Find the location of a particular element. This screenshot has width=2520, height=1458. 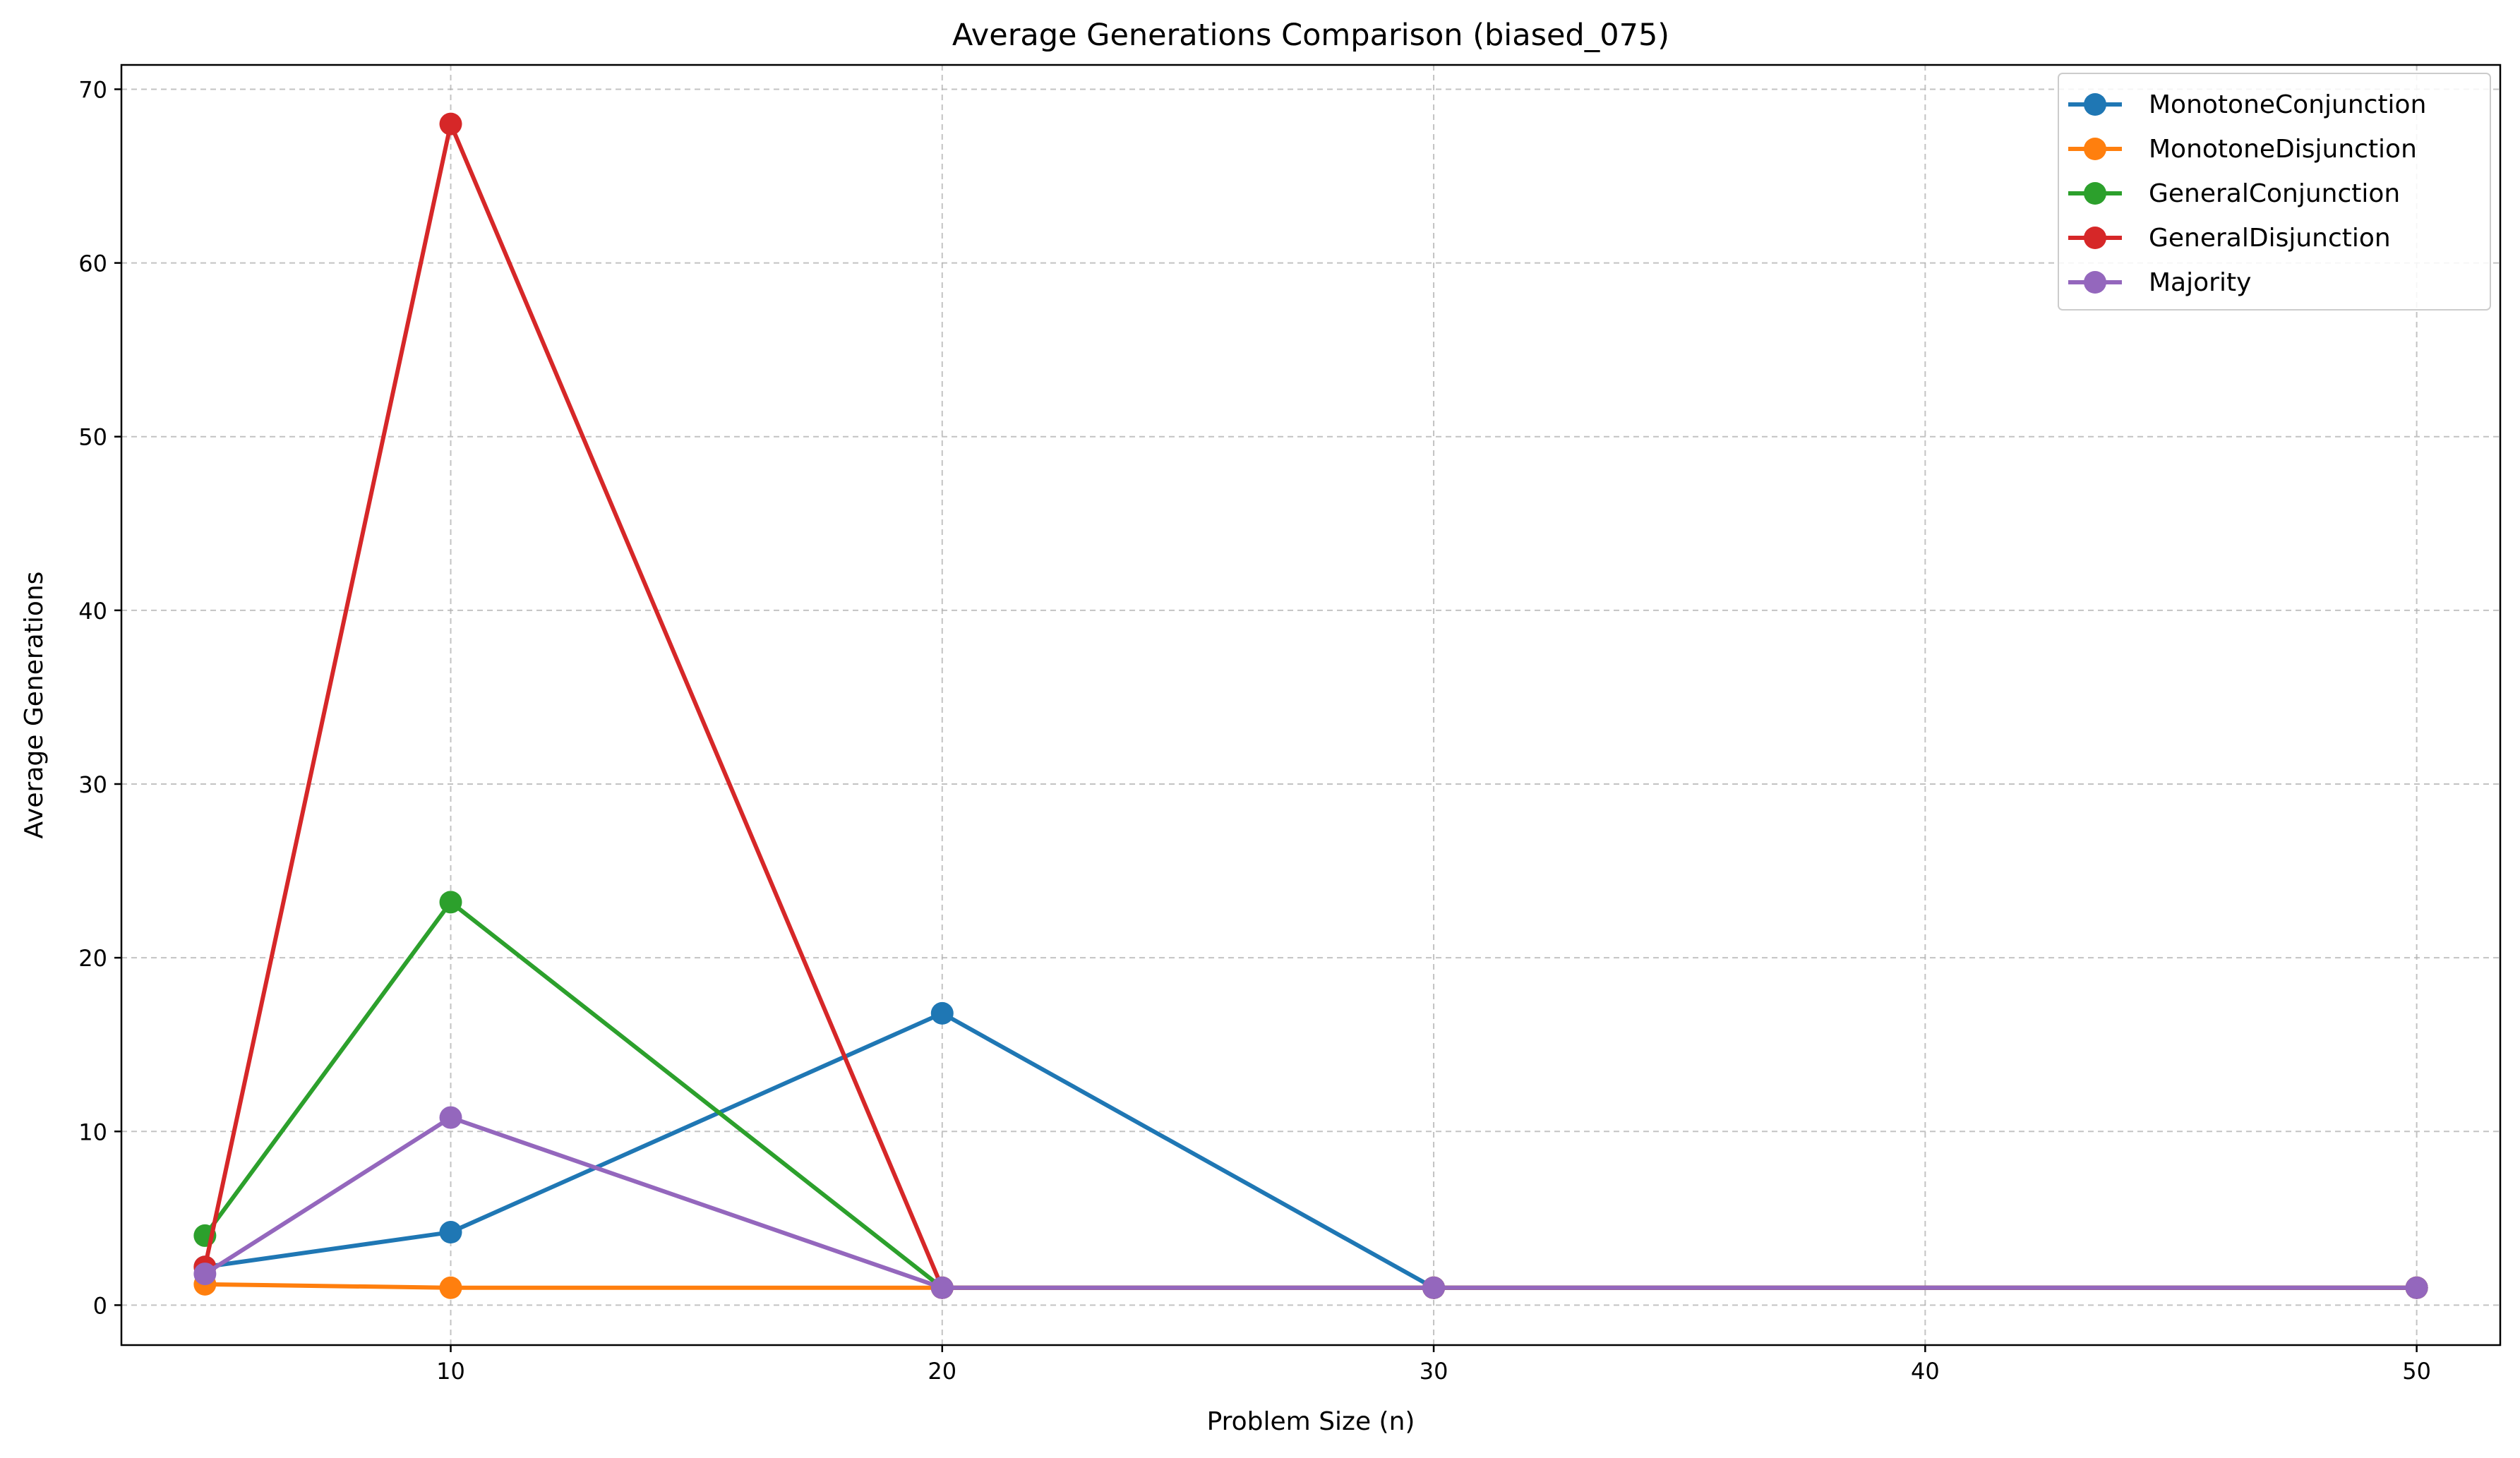

y-tick-label: 10 is located at coordinates (93, 1132).